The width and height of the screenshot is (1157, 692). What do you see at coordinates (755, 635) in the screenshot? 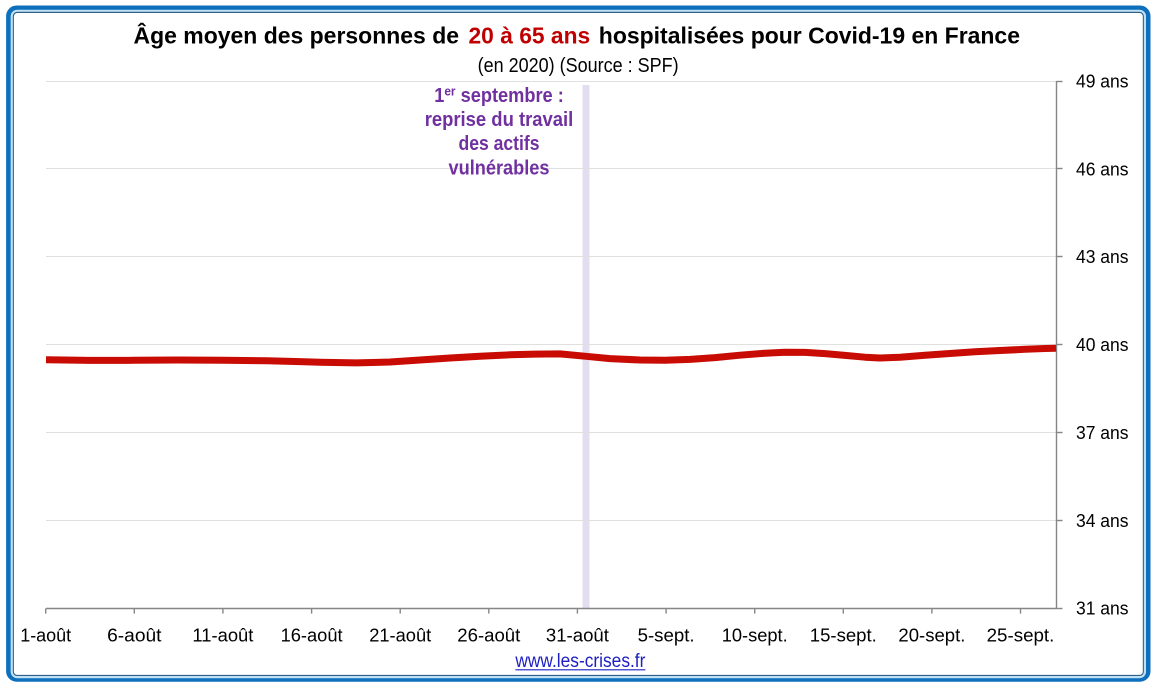
I see `svg-text: 10-sept.` at bounding box center [755, 635].